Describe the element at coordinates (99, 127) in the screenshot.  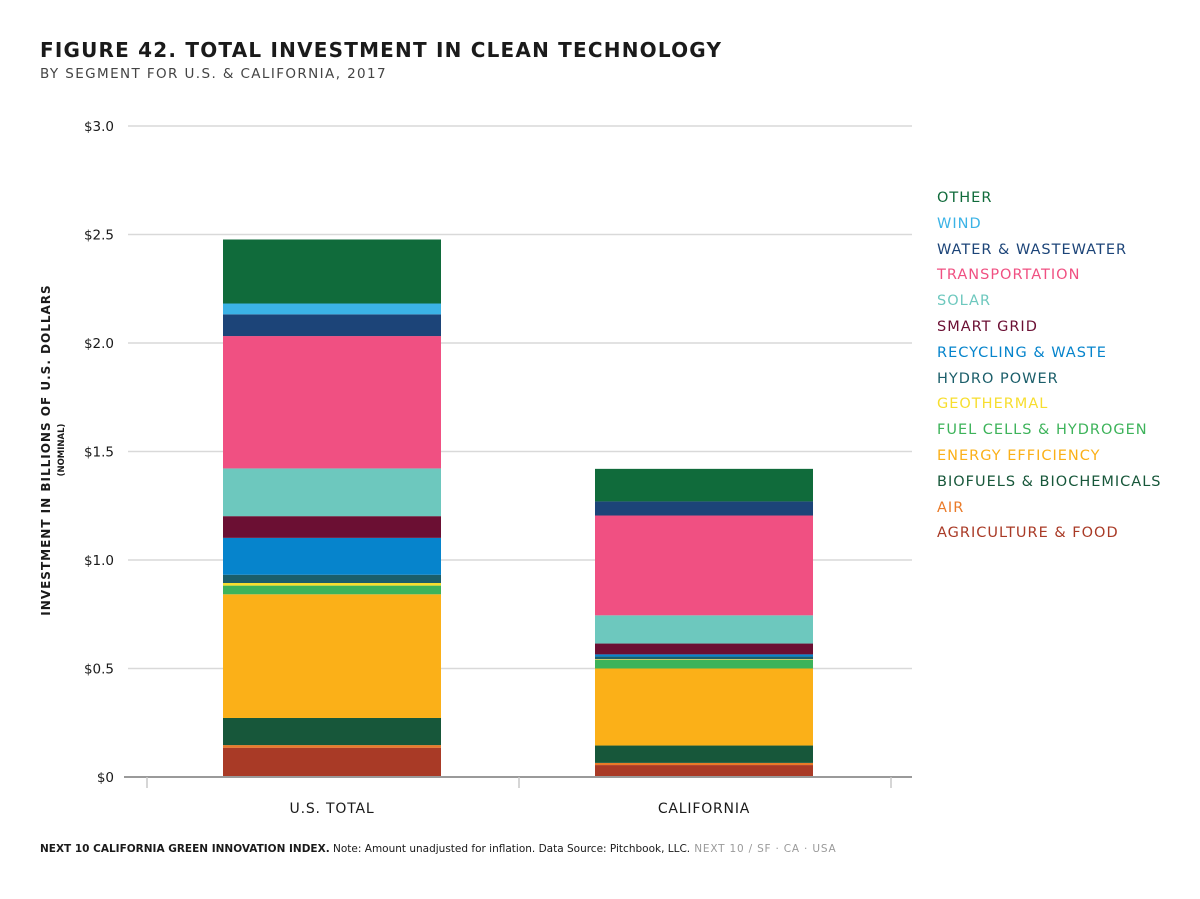
I see `y-tick-label: $3.0` at that location.